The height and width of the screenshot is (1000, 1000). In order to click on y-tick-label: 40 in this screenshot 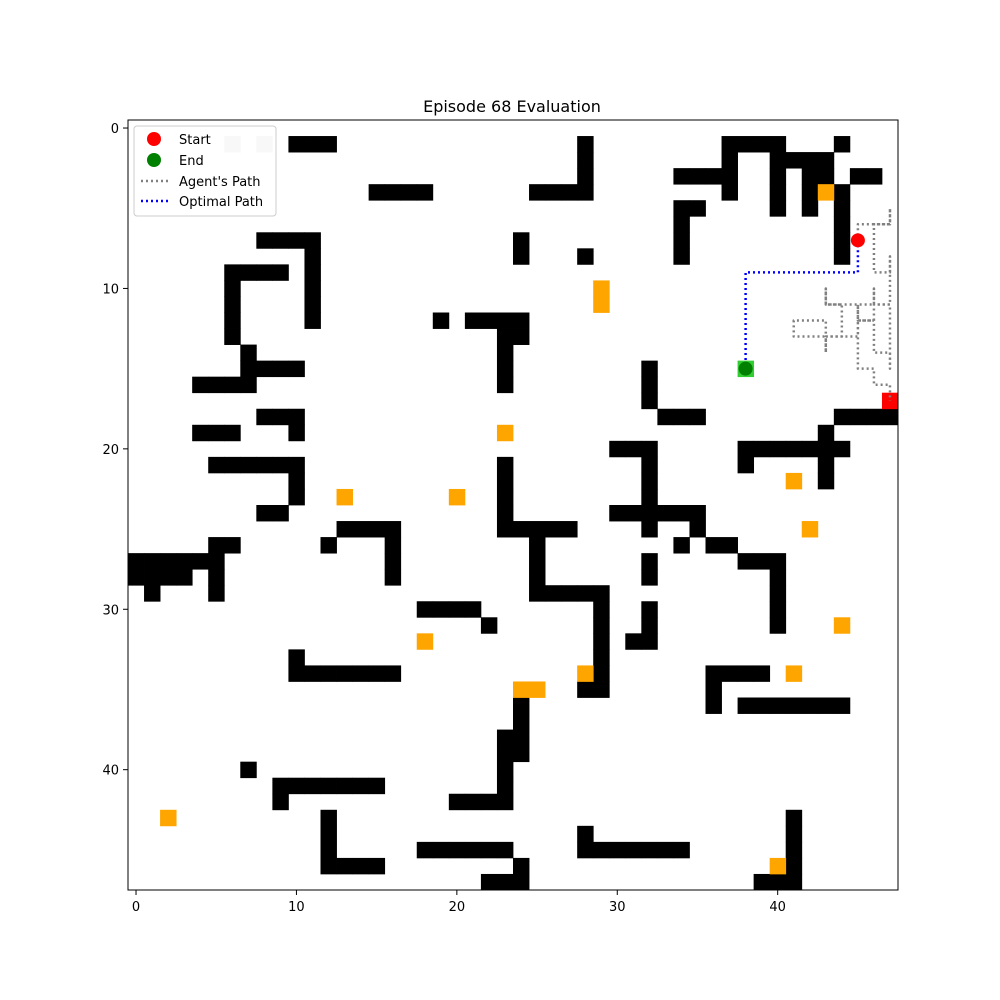, I will do `click(110, 771)`.